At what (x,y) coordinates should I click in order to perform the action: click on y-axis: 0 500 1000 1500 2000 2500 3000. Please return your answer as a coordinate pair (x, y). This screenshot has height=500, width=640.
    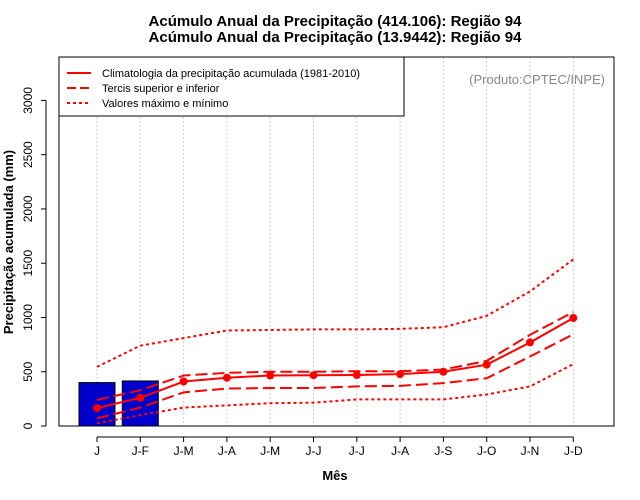
    Looking at the image, I should click on (34, 258).